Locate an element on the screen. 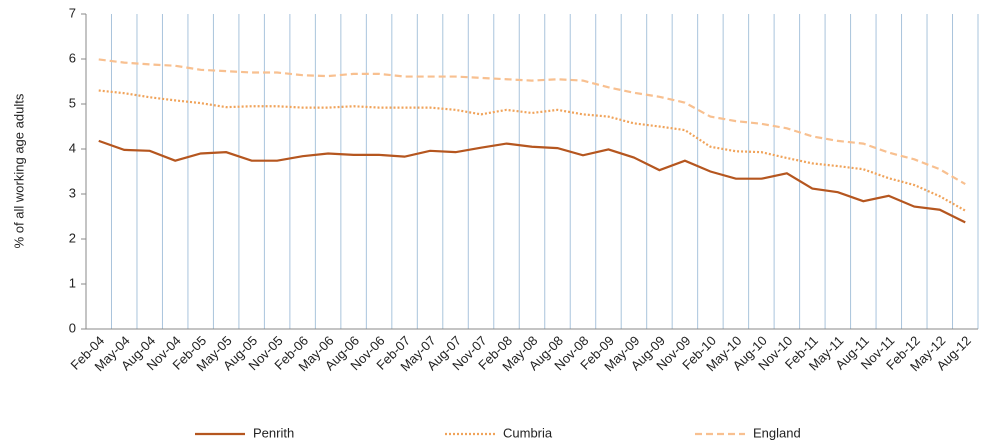  y-tick-label: 7 is located at coordinates (72, 12).